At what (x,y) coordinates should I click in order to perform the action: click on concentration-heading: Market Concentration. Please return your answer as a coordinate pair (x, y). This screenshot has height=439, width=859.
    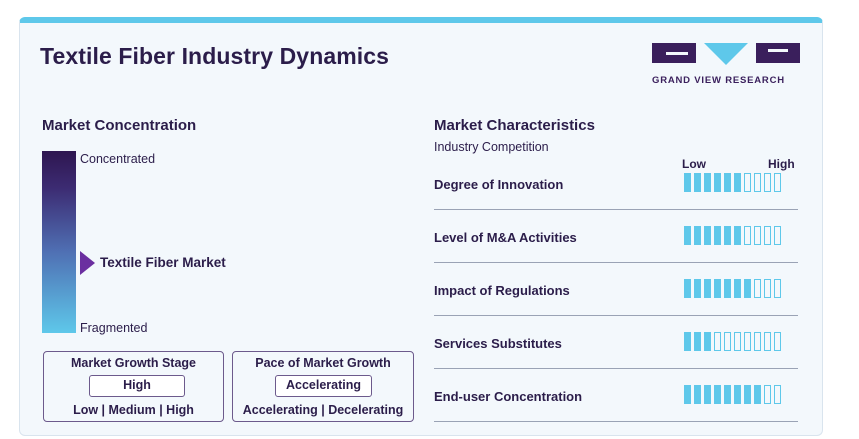
    Looking at the image, I should click on (119, 125).